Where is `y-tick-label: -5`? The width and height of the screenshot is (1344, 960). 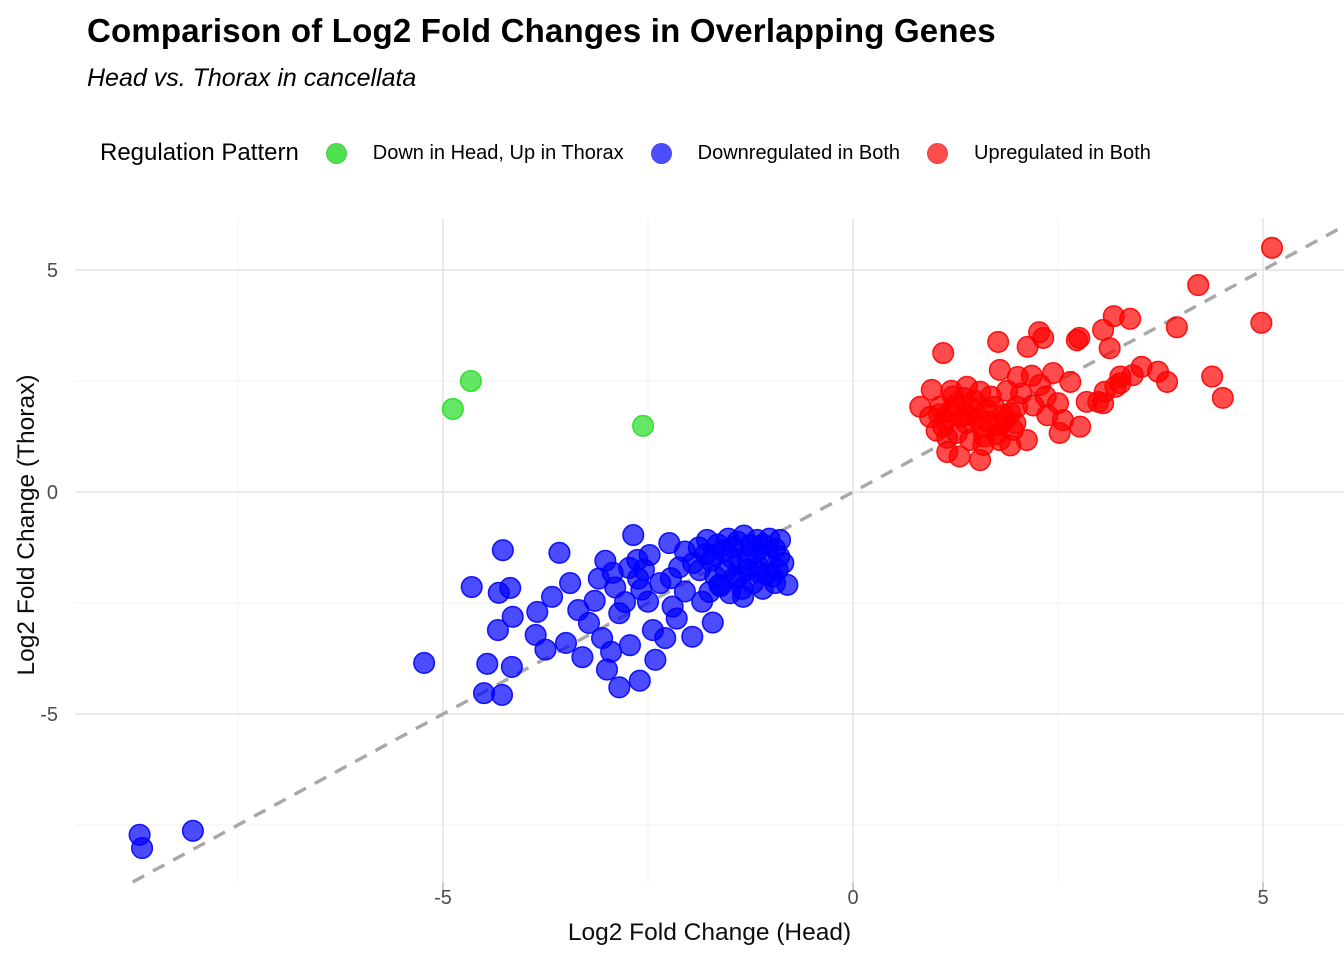 y-tick-label: -5 is located at coordinates (49, 715).